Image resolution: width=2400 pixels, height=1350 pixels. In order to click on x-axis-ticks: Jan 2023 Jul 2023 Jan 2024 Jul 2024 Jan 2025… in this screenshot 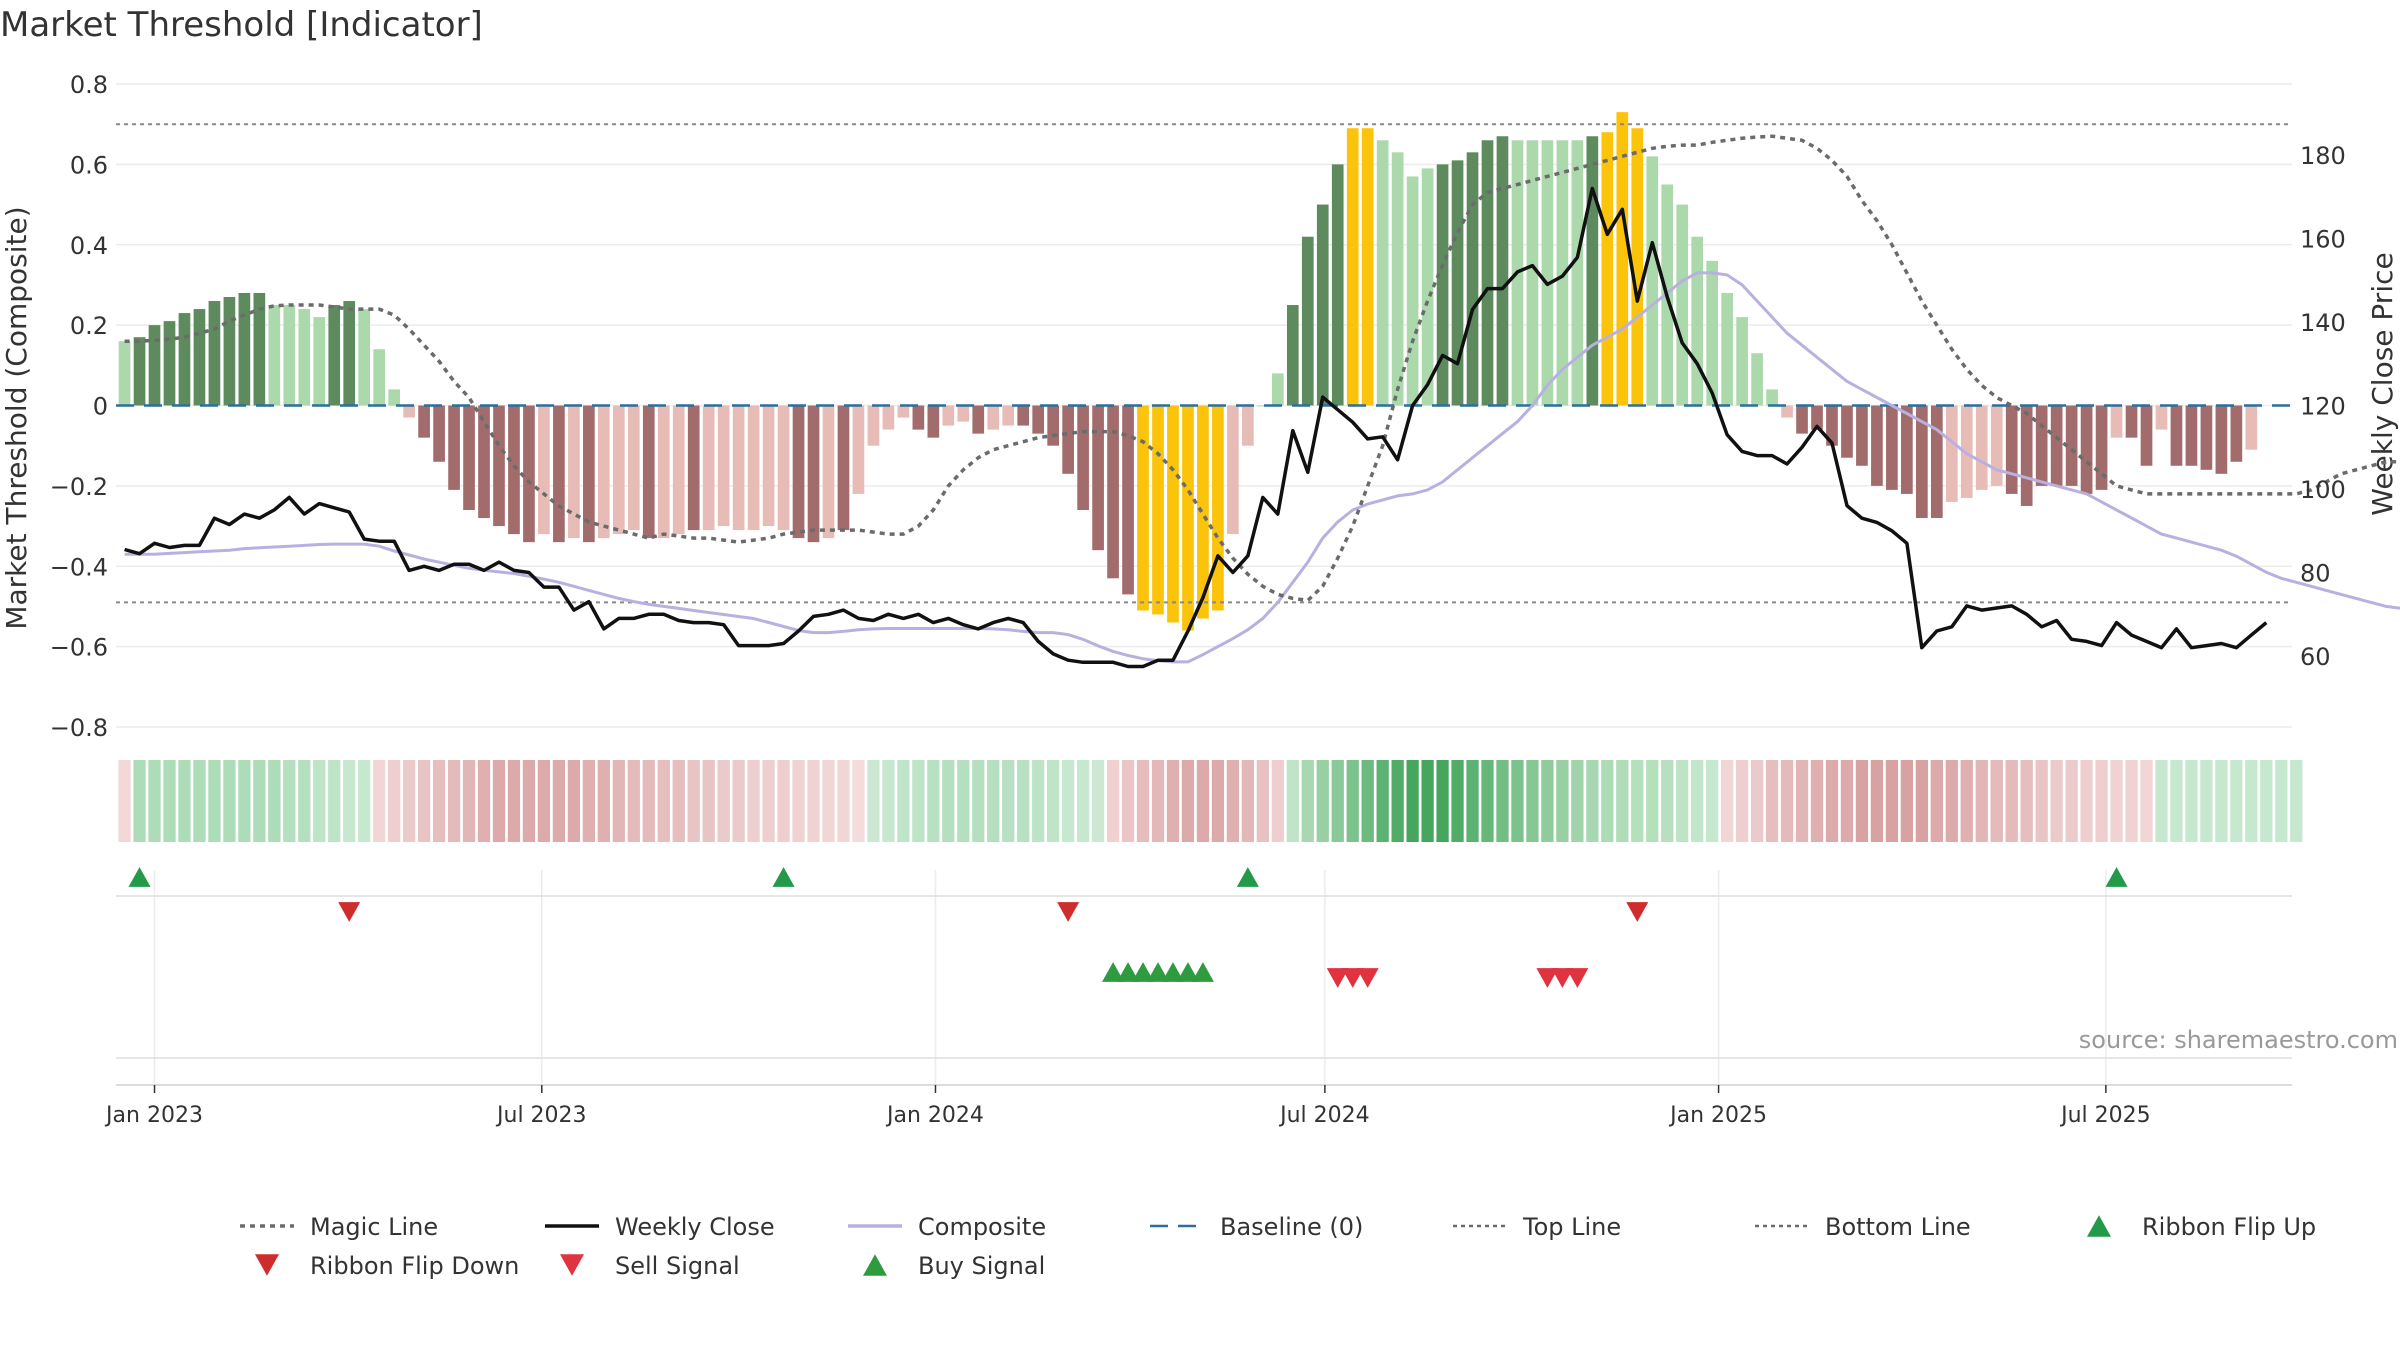, I will do `click(1127, 1106)`.